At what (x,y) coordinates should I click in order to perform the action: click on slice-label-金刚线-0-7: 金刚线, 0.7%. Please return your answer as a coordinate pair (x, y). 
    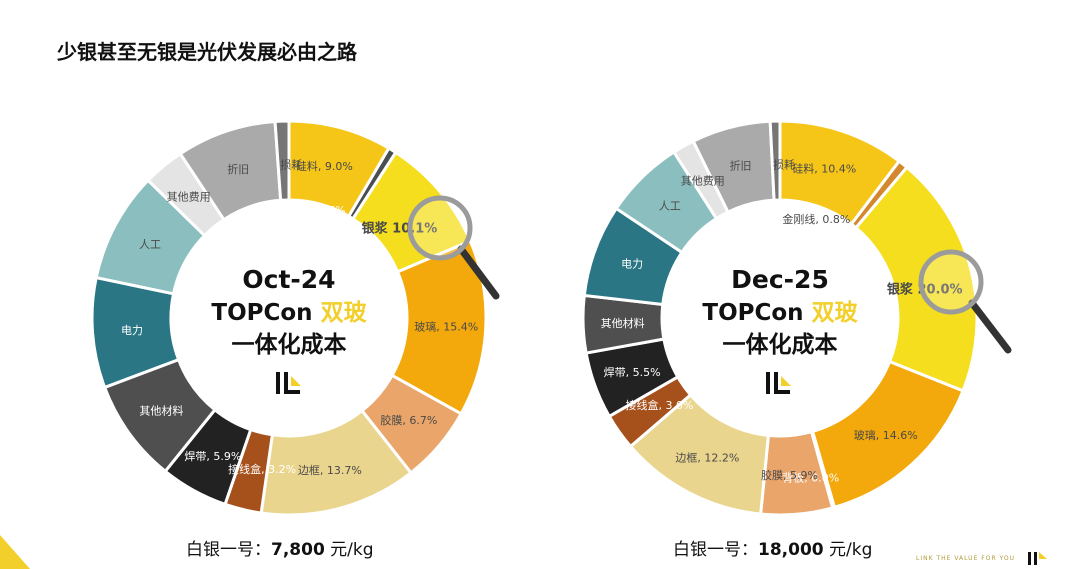
    Looking at the image, I should click on (312, 210).